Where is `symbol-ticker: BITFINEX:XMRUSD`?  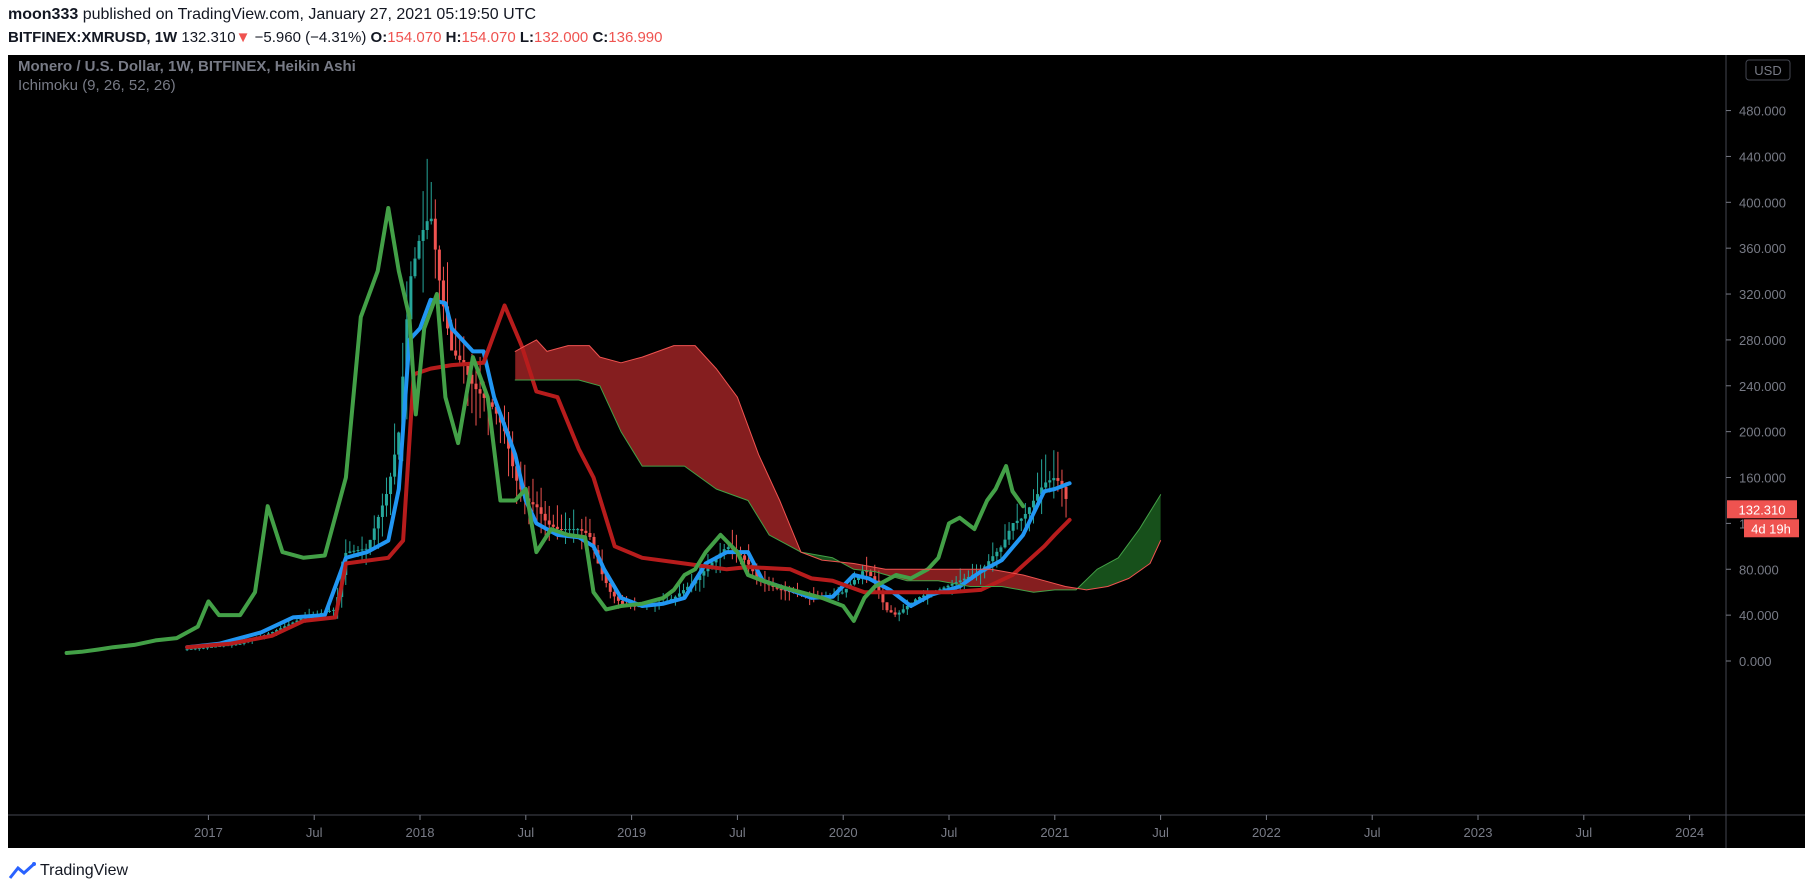
symbol-ticker: BITFINEX:XMRUSD is located at coordinates (77, 37).